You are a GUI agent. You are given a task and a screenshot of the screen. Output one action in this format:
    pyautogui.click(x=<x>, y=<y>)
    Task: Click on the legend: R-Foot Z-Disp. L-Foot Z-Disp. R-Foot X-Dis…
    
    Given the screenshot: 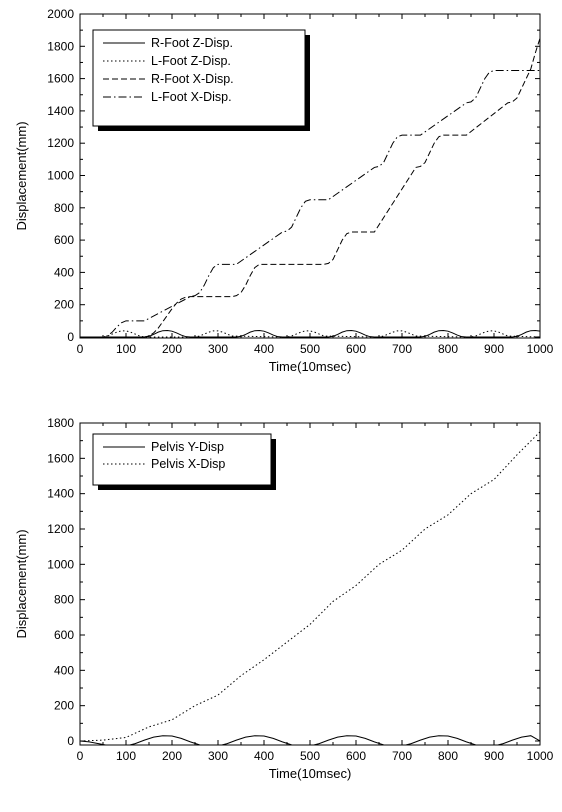 What is the action you would take?
    pyautogui.click(x=201, y=80)
    